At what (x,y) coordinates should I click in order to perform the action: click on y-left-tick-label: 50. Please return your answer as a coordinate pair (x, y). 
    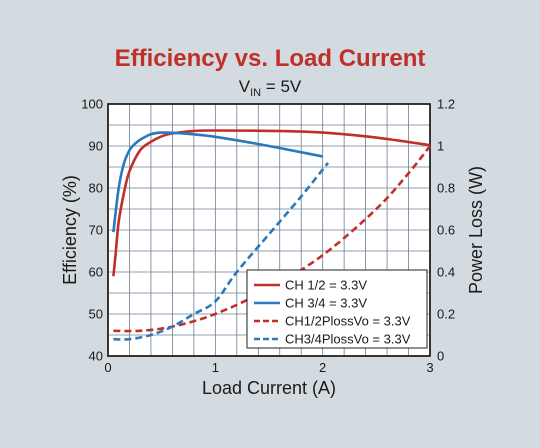
    Looking at the image, I should click on (96, 314).